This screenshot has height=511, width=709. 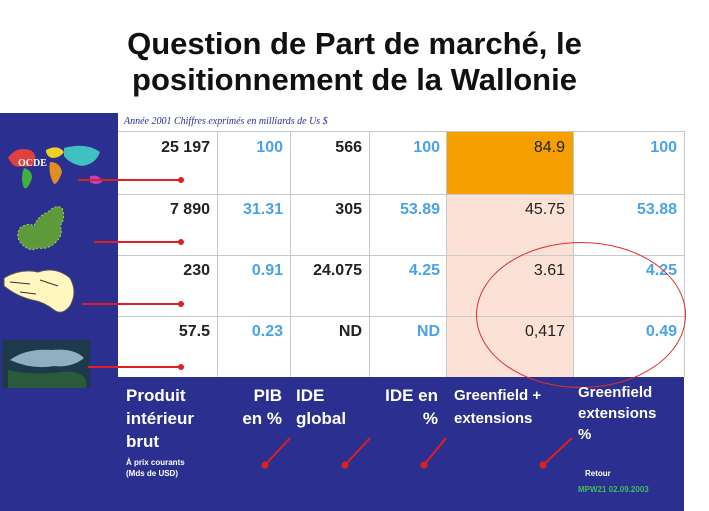 What do you see at coordinates (428, 331) in the screenshot?
I see `cell-wallonia-ide-pct: ND` at bounding box center [428, 331].